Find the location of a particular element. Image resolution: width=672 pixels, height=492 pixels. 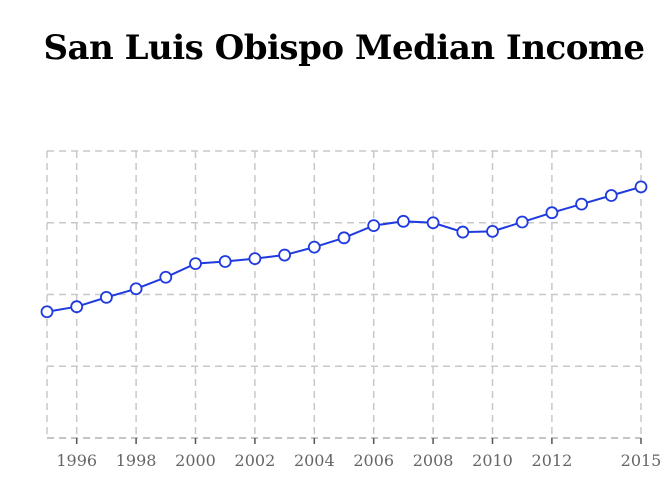

data-point-2010 is located at coordinates (492, 231).